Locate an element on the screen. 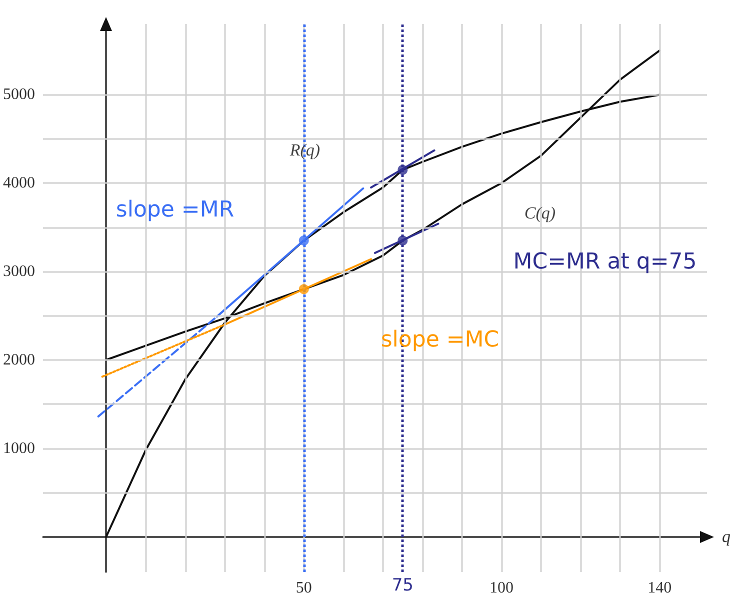 This screenshot has width=753, height=596. x-tick-label: 140 is located at coordinates (660, 588).